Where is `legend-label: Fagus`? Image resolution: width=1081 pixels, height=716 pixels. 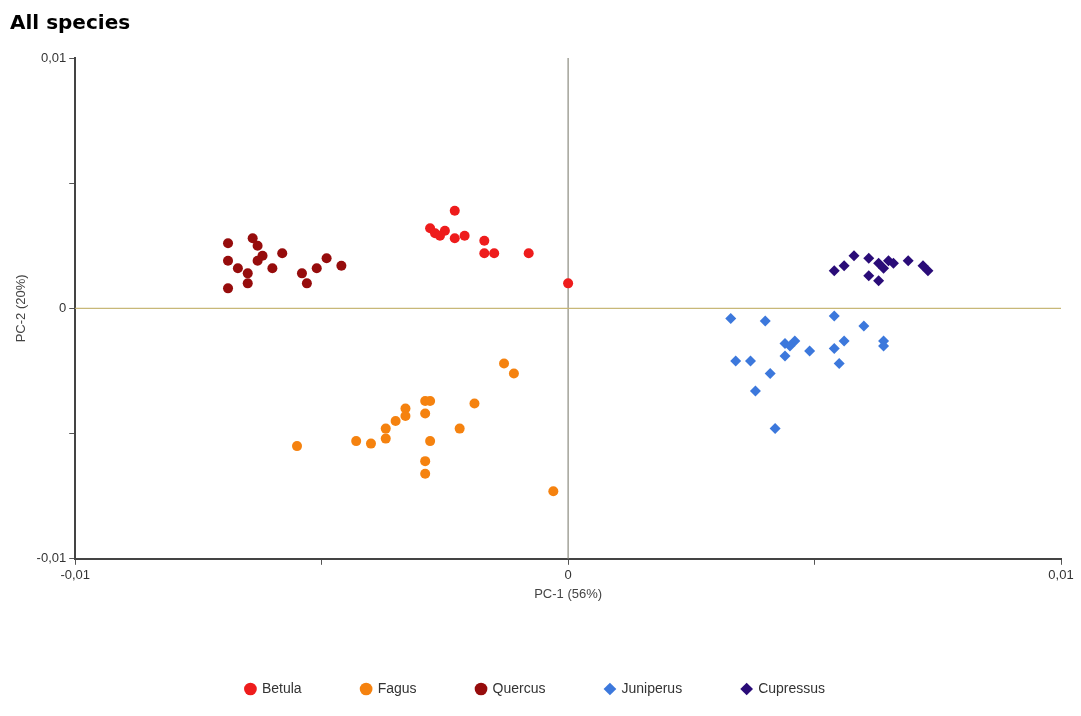
legend-label: Fagus is located at coordinates (397, 687).